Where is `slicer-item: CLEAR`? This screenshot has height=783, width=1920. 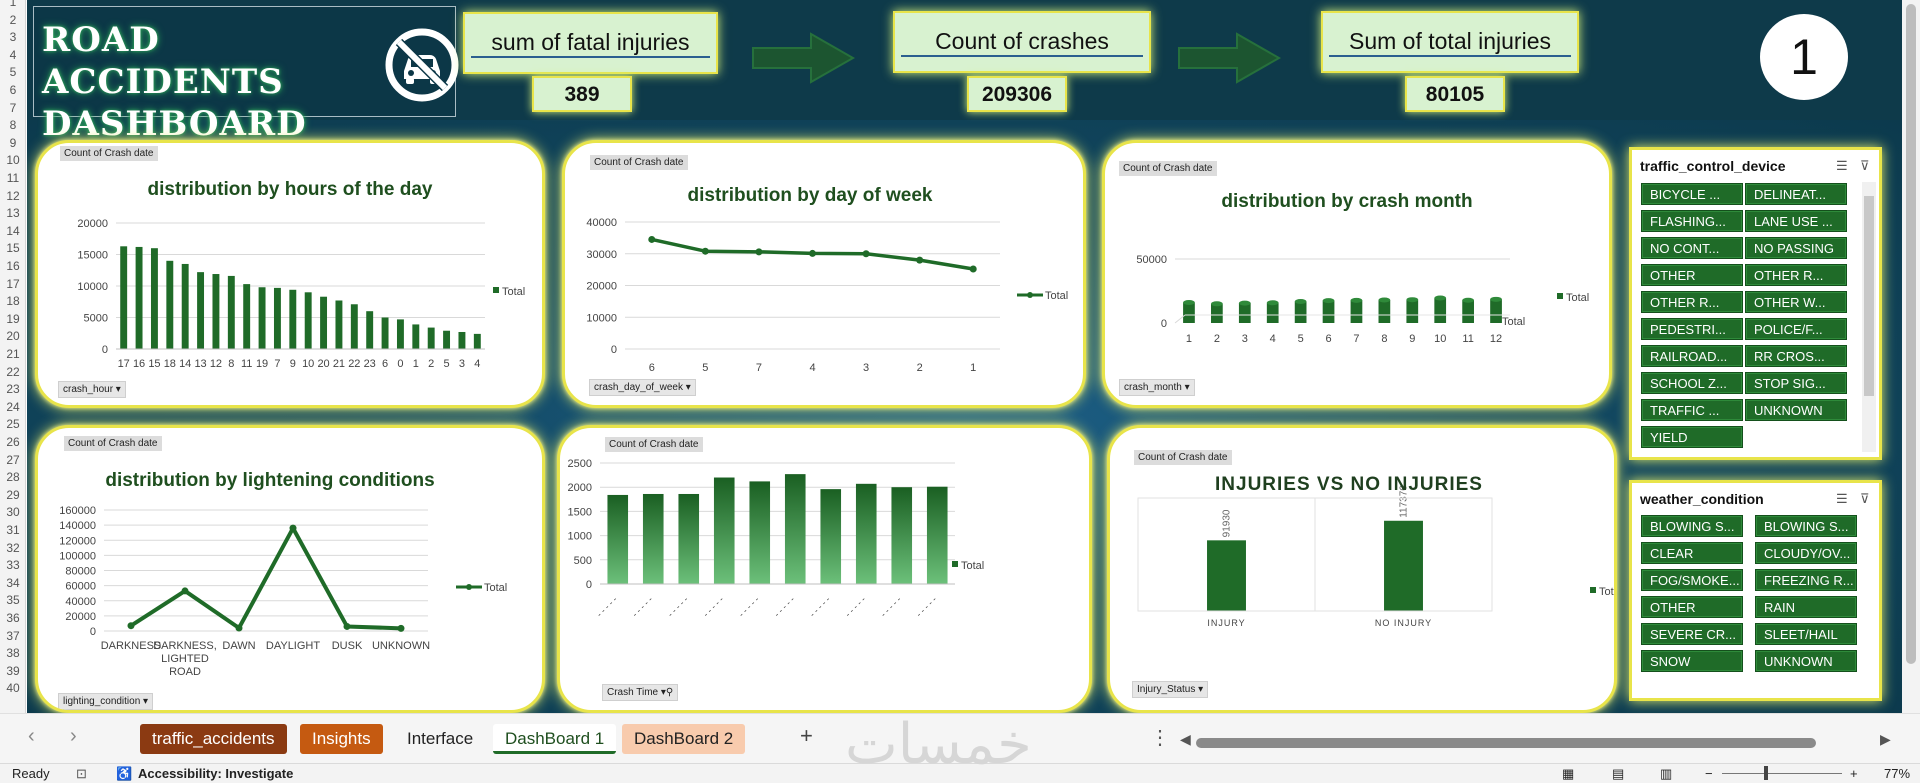 slicer-item: CLEAR is located at coordinates (1692, 553).